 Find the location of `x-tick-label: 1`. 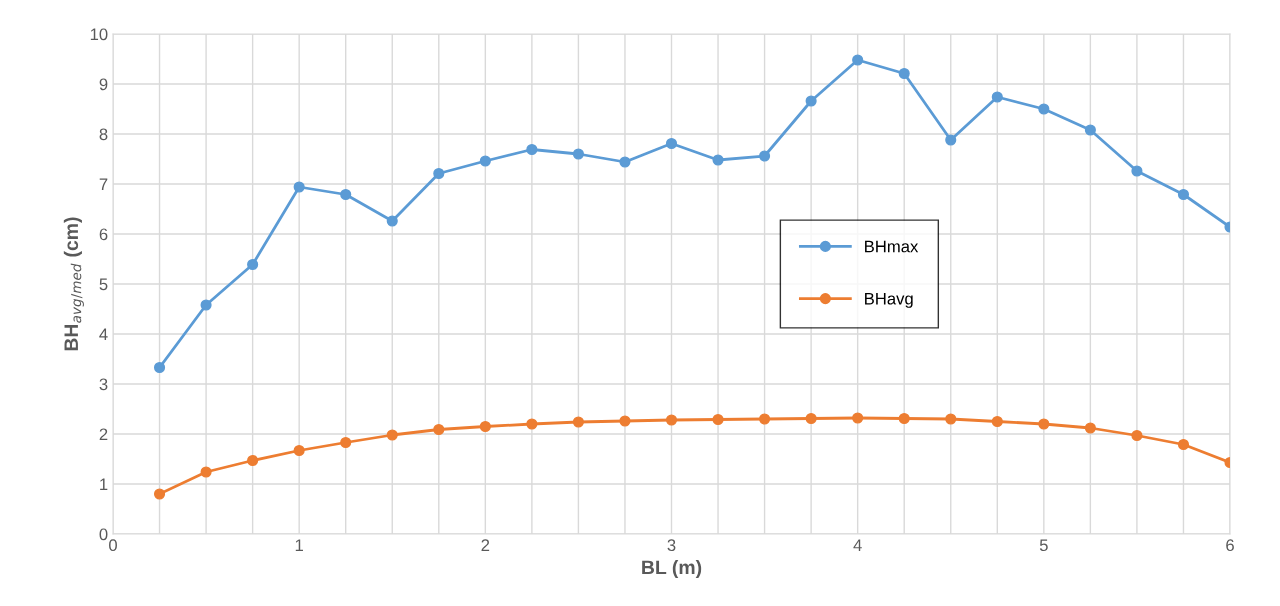

x-tick-label: 1 is located at coordinates (299, 545).